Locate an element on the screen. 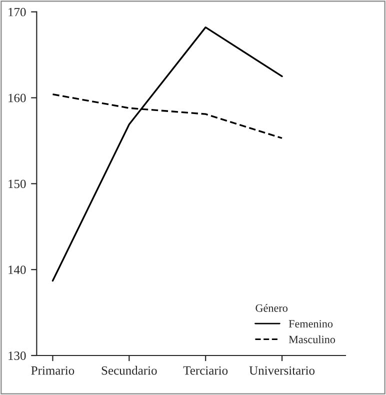 The image size is (386, 395). y-tick-label: 140 is located at coordinates (17, 270).